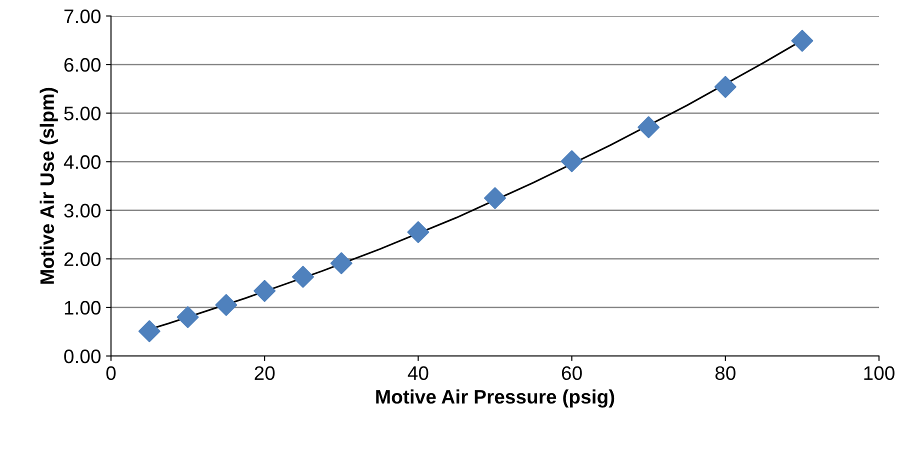 This screenshot has width=901, height=451. I want to click on y-tick-label: 4.00, so click(82, 162).